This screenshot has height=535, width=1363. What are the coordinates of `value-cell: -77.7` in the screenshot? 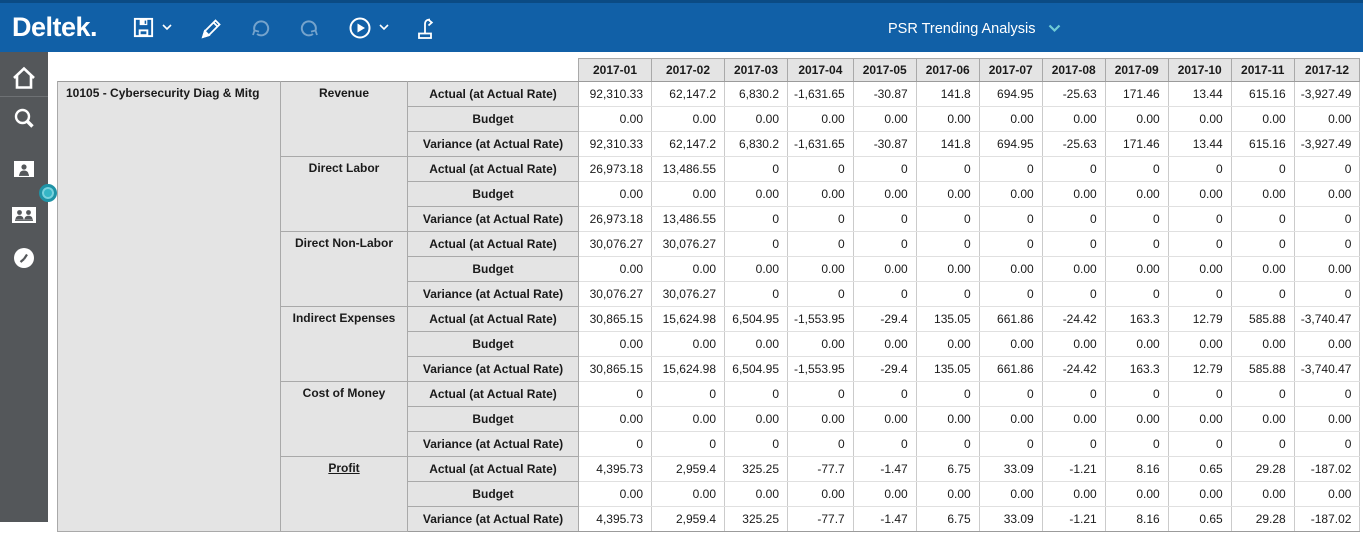 It's located at (820, 519).